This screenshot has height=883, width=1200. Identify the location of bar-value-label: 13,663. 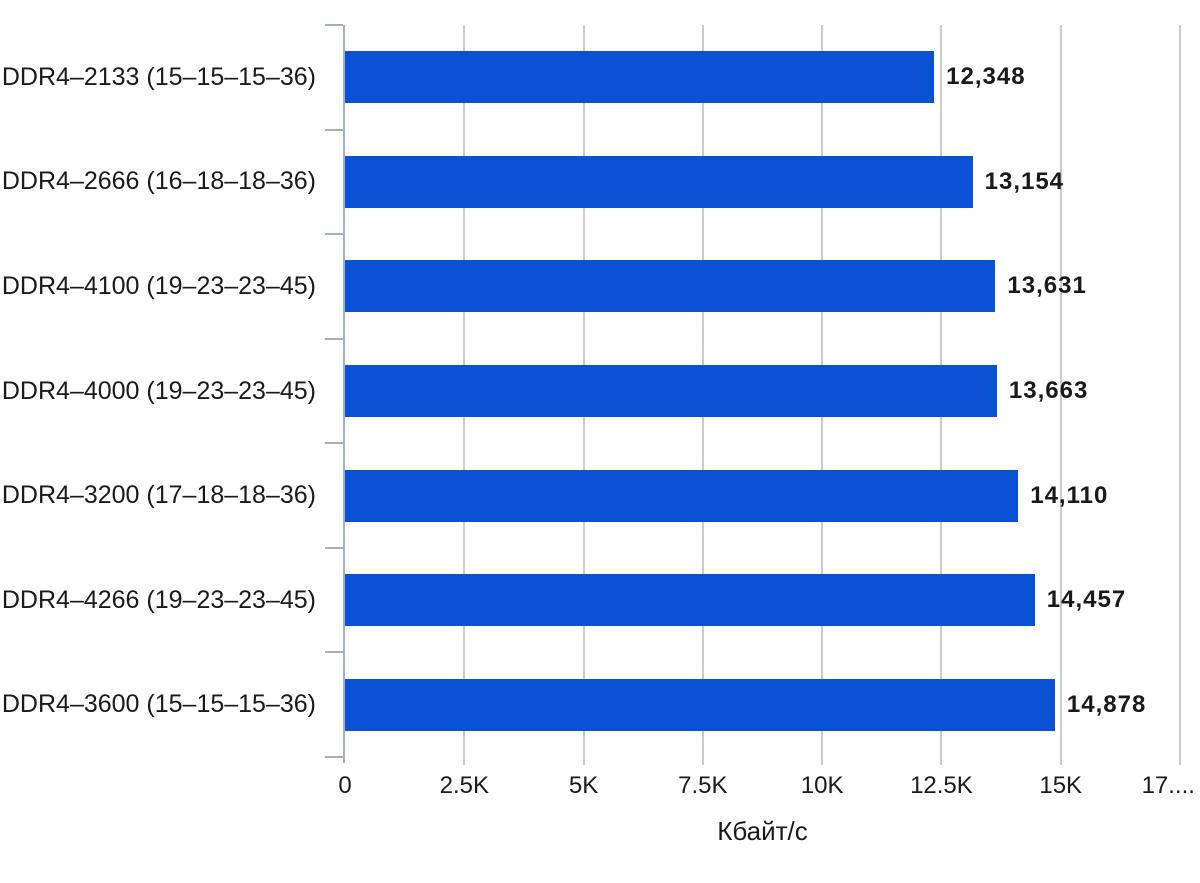
(1048, 390).